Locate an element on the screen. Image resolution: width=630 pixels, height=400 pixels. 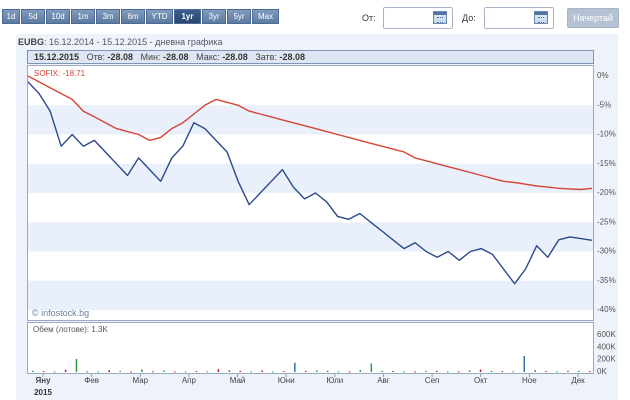
period-button-5d: 5d is located at coordinates (33, 16).